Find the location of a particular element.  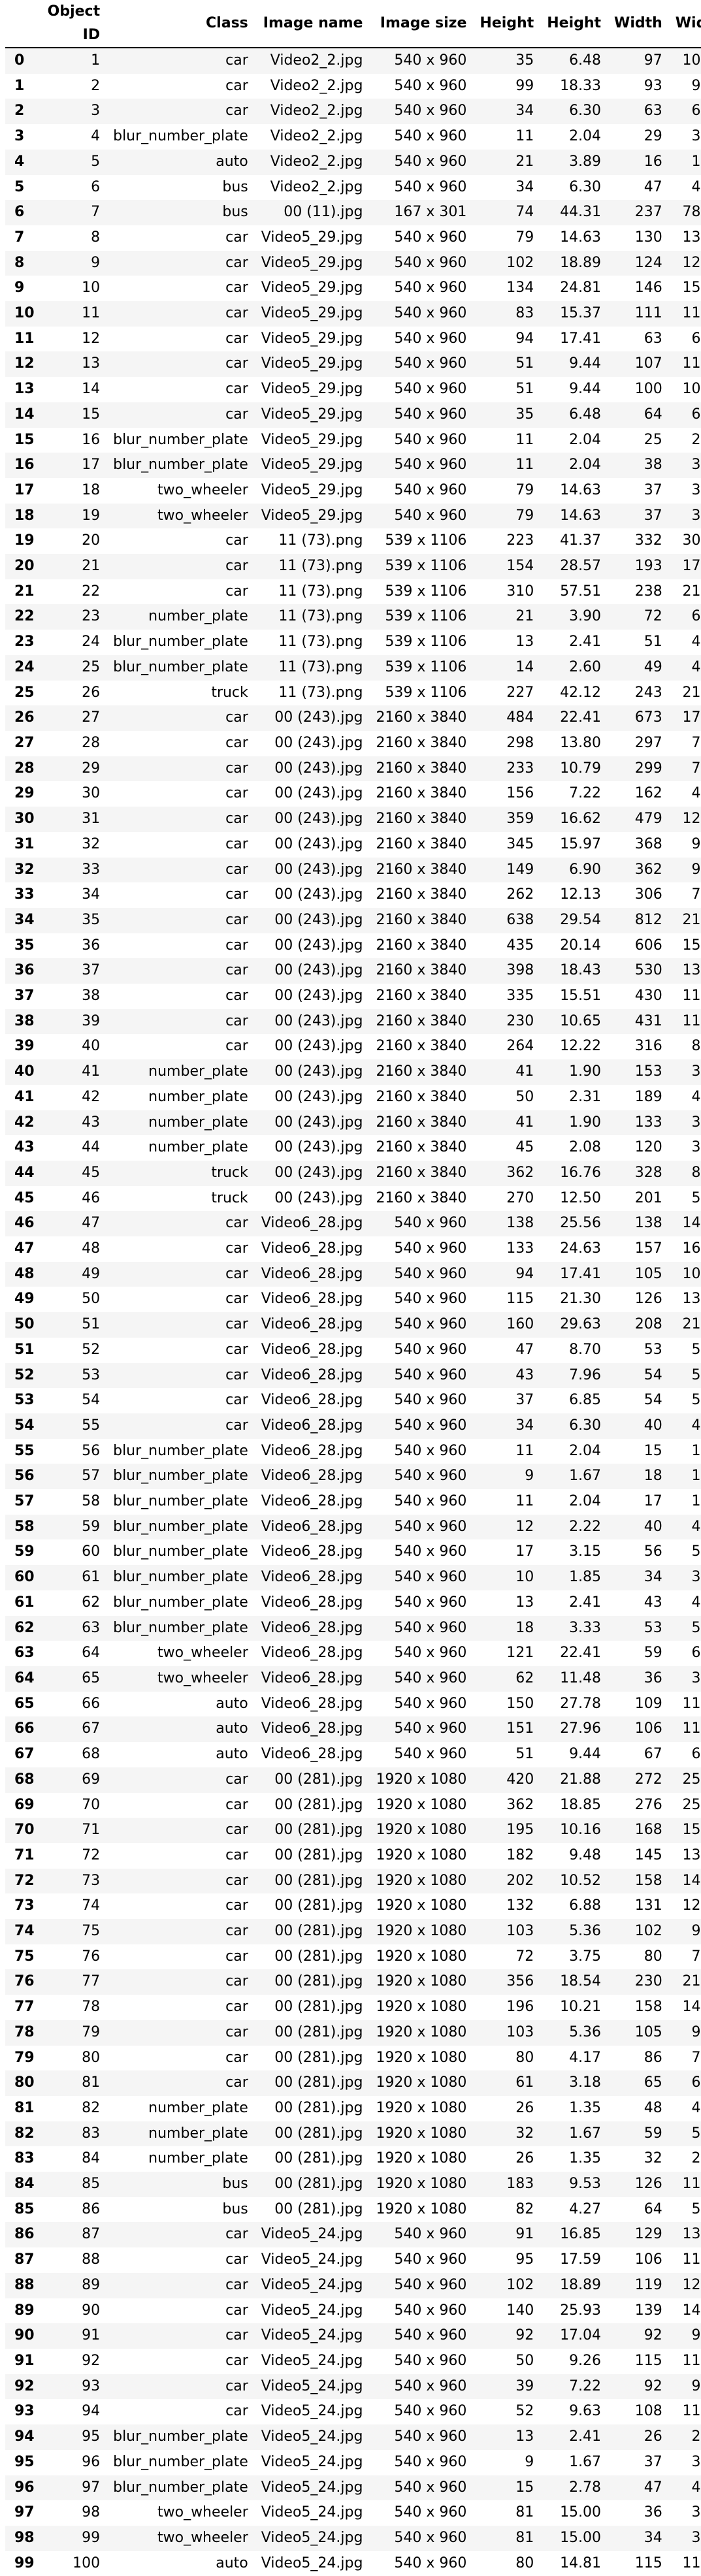

table-cell: 6.51 is located at coordinates (696, 616).